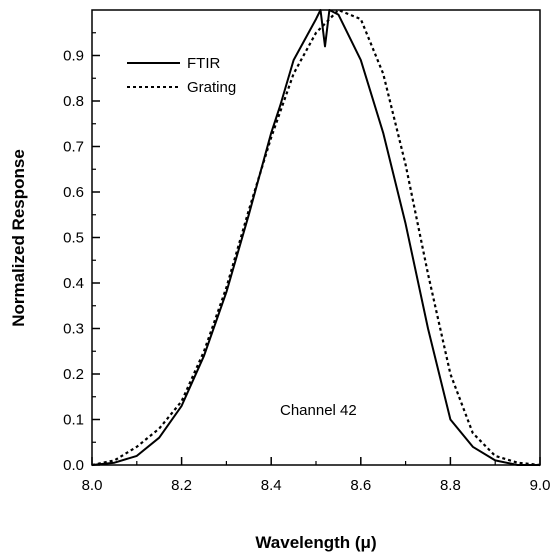 This screenshot has height=557, width=556. I want to click on x-tick-label: 8.8, so click(450, 485).